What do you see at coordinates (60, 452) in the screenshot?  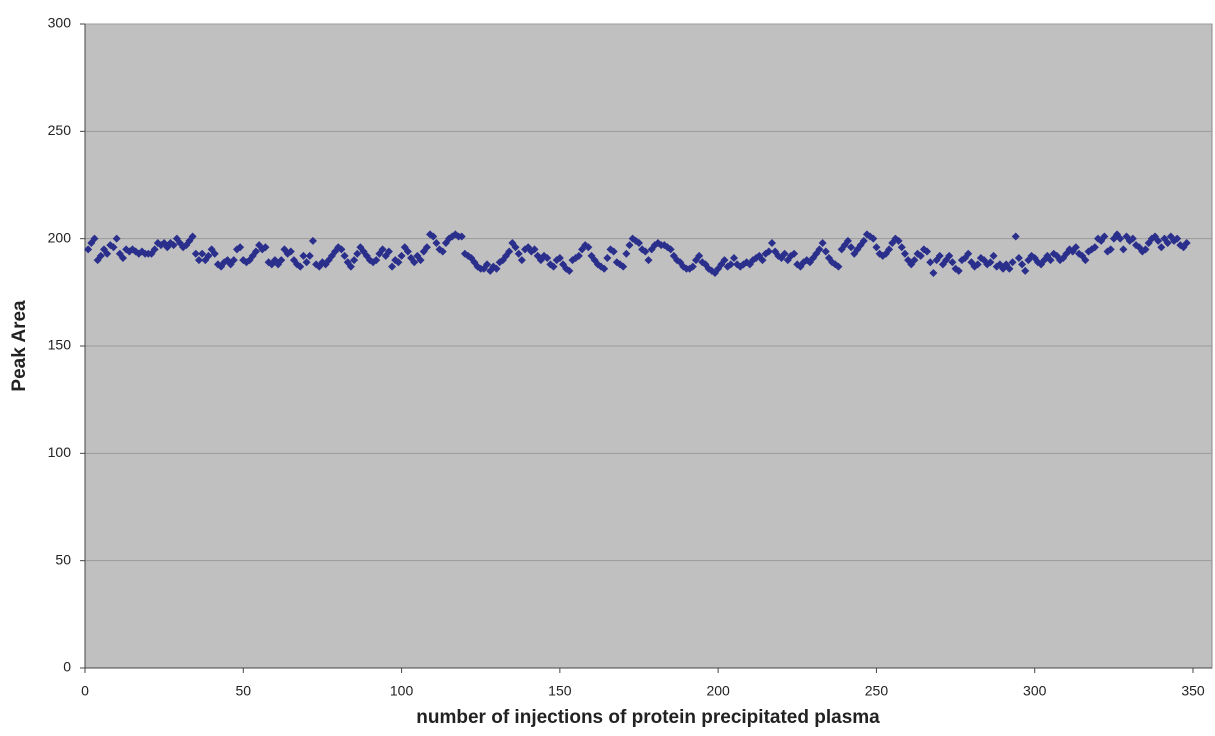 I see `y-tick-label: 100` at bounding box center [60, 452].